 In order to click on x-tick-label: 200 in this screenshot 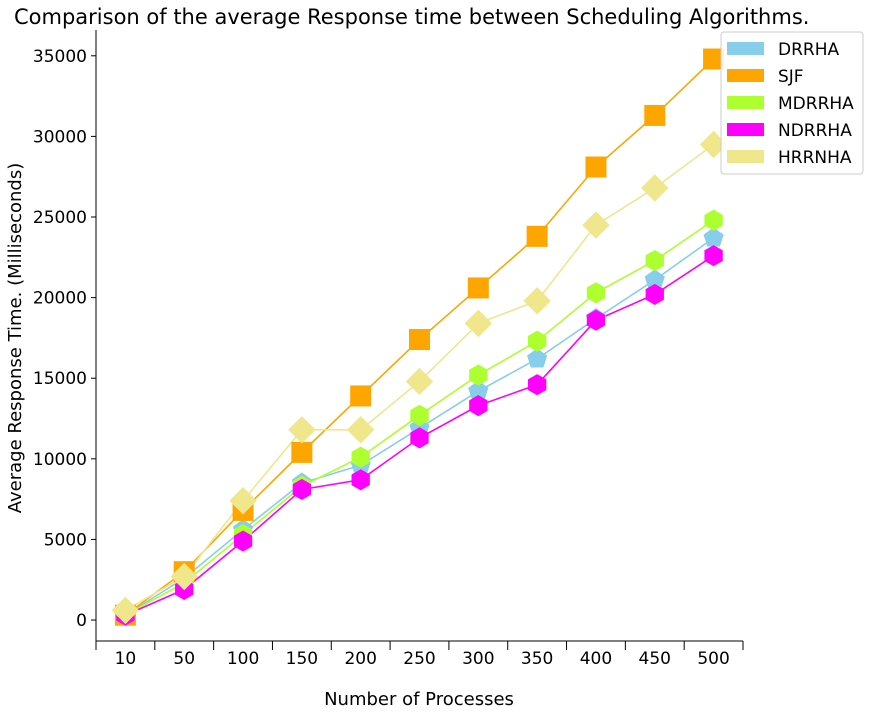, I will do `click(360, 659)`.